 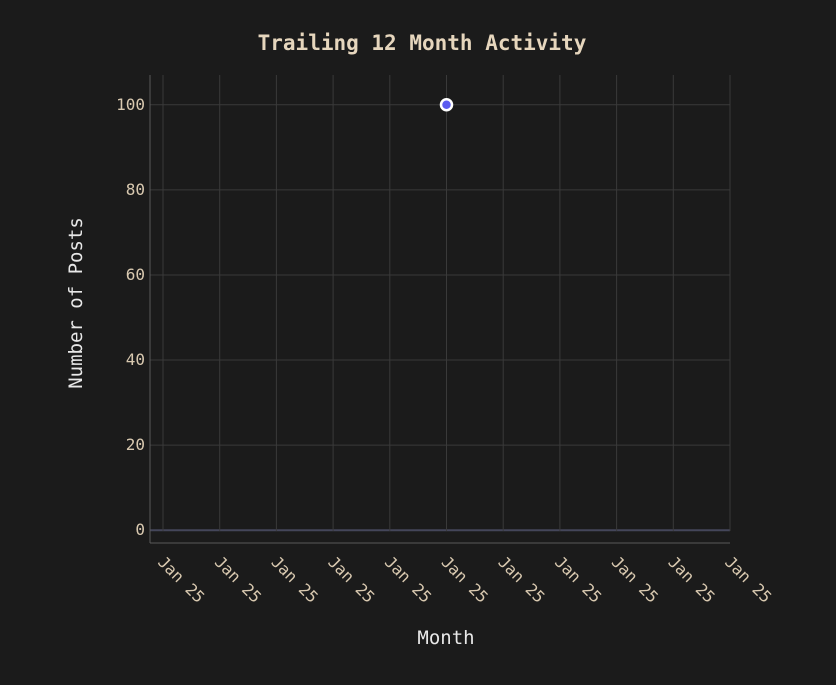 I want to click on x-axis-title: Month, so click(x=445, y=638).